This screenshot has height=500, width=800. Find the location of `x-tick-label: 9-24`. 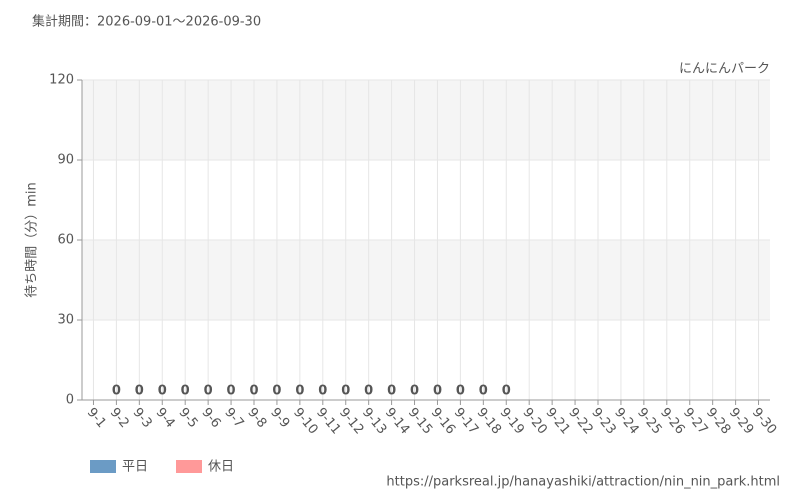

x-tick-label: 9-24 is located at coordinates (626, 421).